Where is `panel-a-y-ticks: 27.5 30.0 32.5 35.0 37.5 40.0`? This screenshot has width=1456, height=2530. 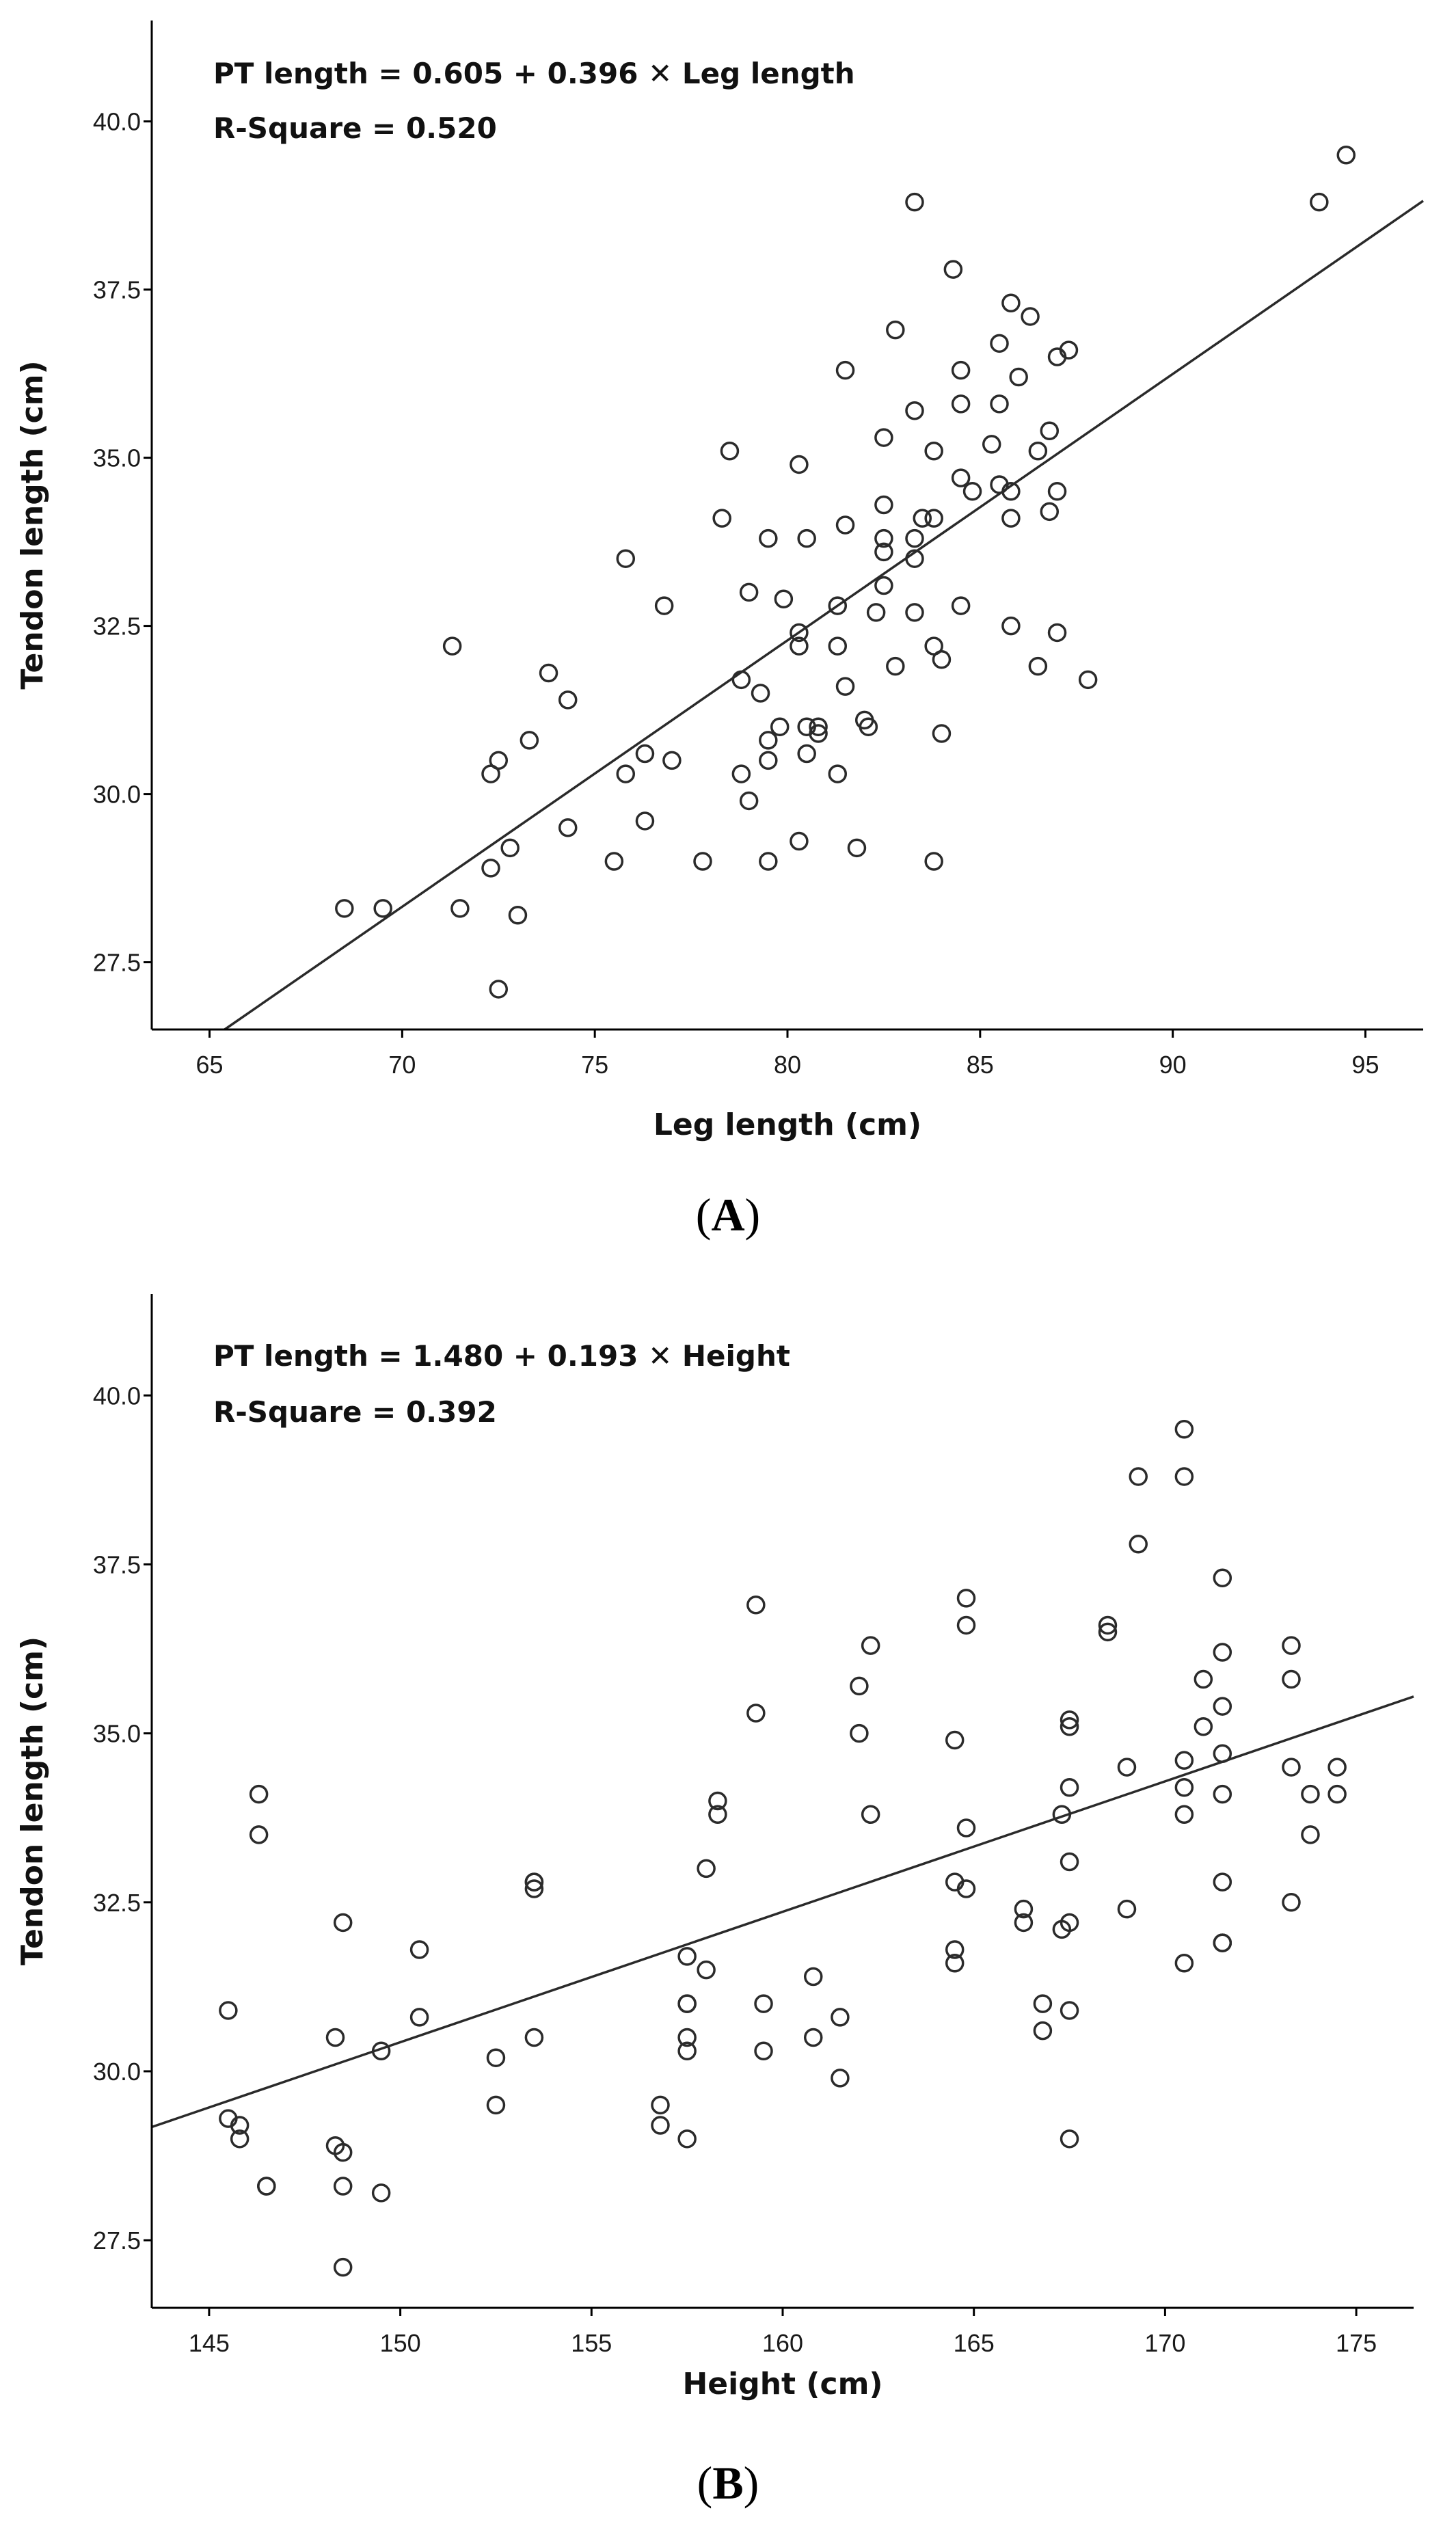
panel-a-y-ticks: 27.5 30.0 32.5 35.0 37.5 40.0 is located at coordinates (122, 542).